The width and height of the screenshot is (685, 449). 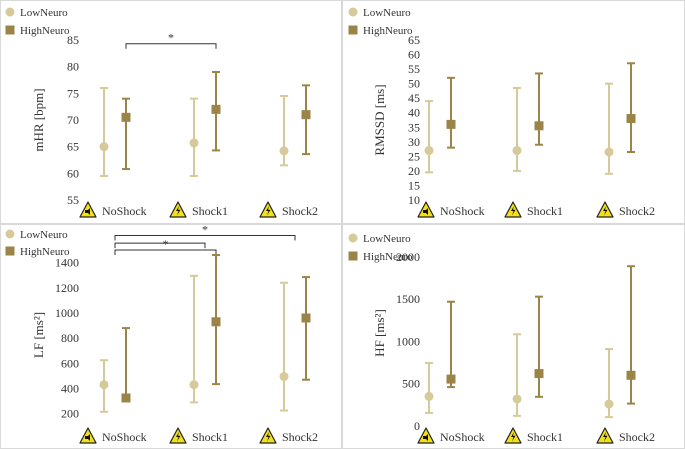 I want to click on y-tick-label: 40, so click(x=414, y=113).